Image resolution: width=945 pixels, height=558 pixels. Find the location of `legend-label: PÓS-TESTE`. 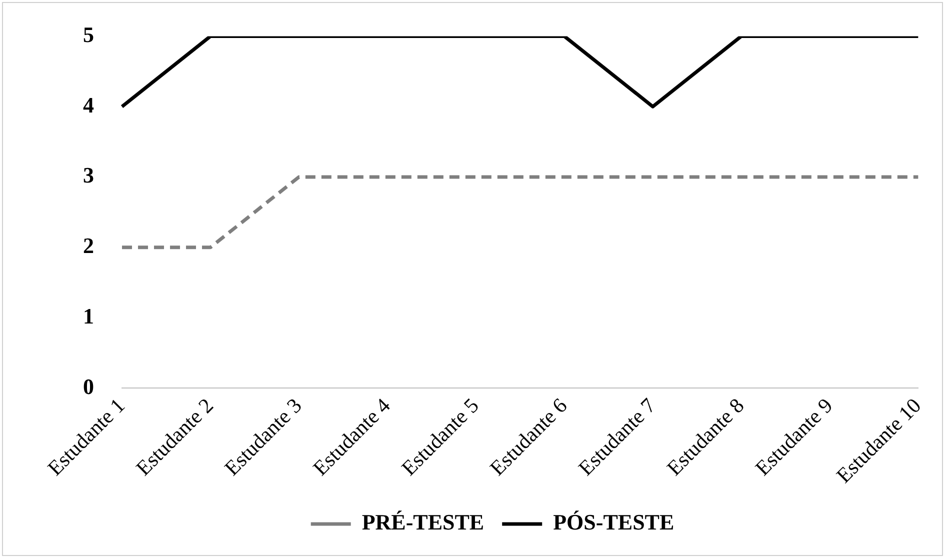

legend-label: PÓS-TESTE is located at coordinates (613, 522).